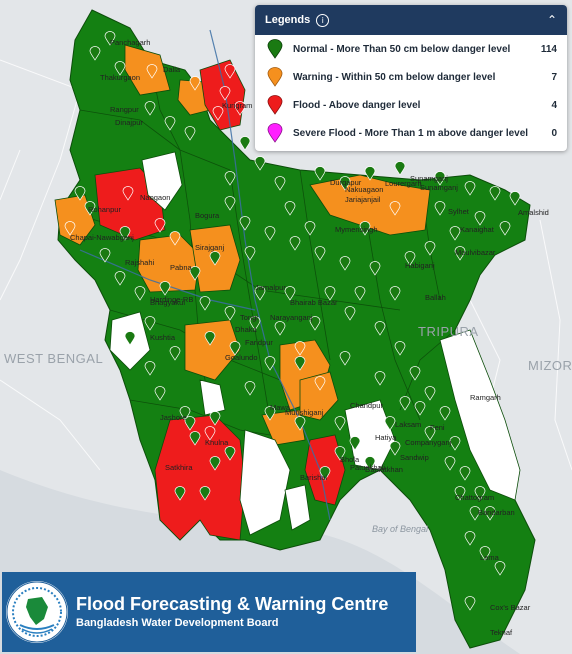 The width and height of the screenshot is (572, 654). Describe the element at coordinates (411, 20) in the screenshot. I see `legend-header: Legends i ⌃` at that location.